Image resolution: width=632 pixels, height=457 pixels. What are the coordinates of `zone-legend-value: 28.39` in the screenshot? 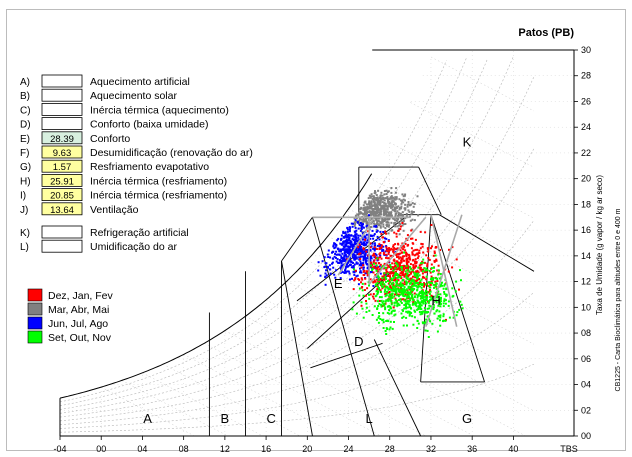 It's located at (62, 139).